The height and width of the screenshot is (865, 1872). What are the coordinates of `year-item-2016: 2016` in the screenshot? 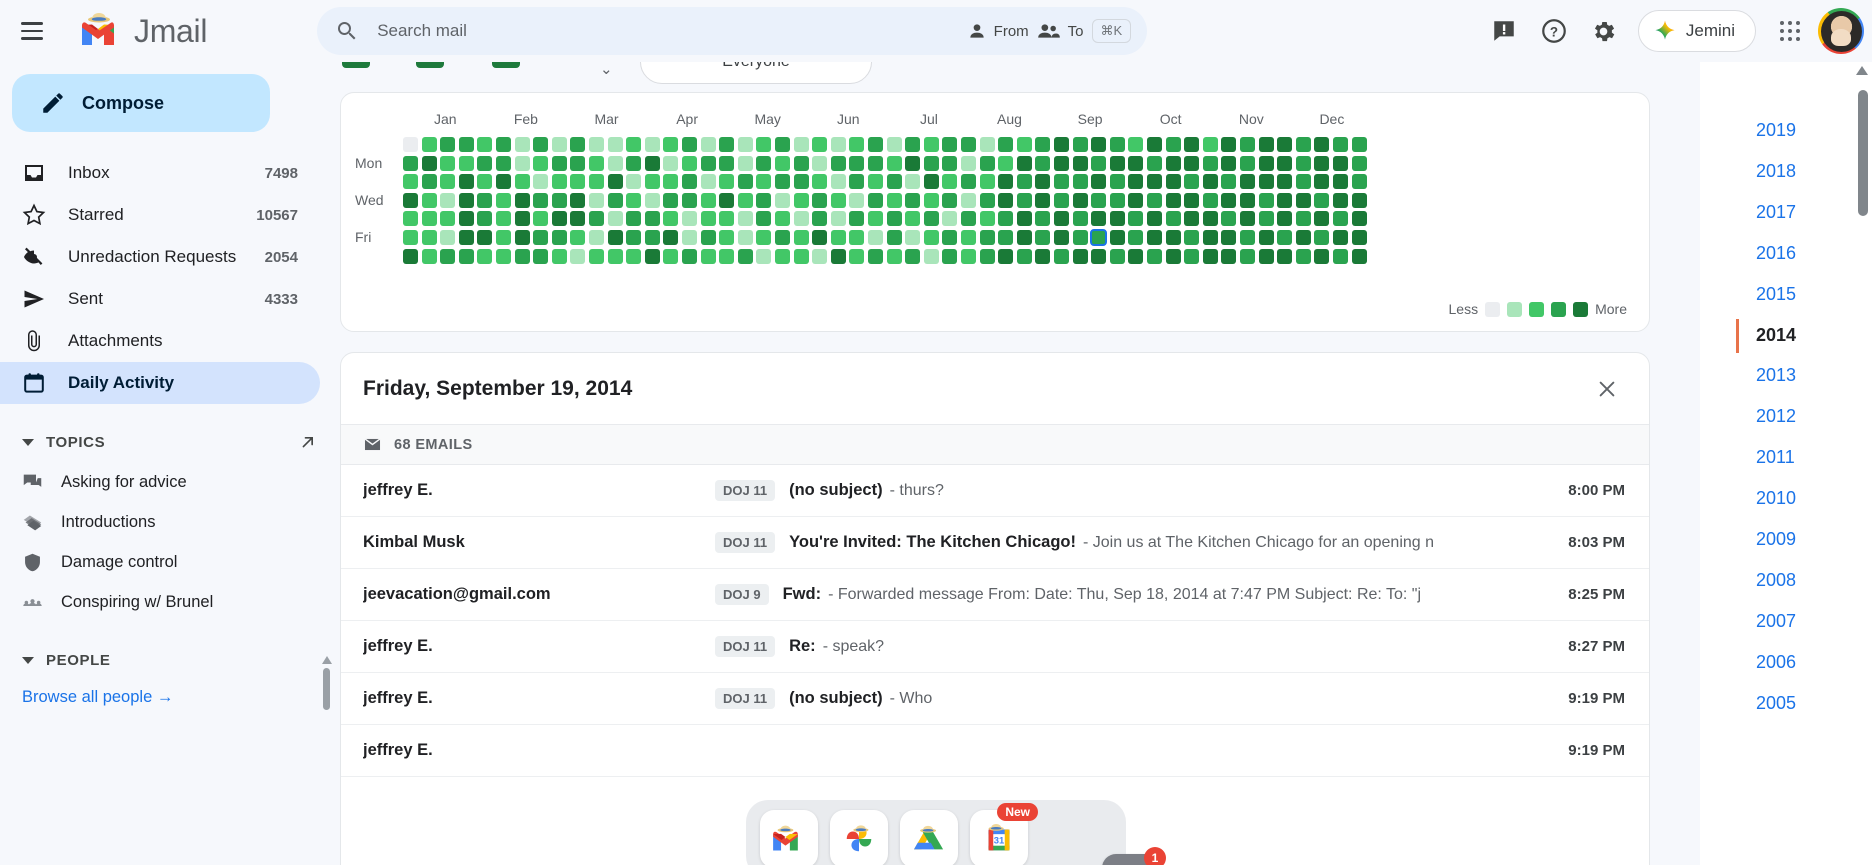 It's located at (1776, 252).